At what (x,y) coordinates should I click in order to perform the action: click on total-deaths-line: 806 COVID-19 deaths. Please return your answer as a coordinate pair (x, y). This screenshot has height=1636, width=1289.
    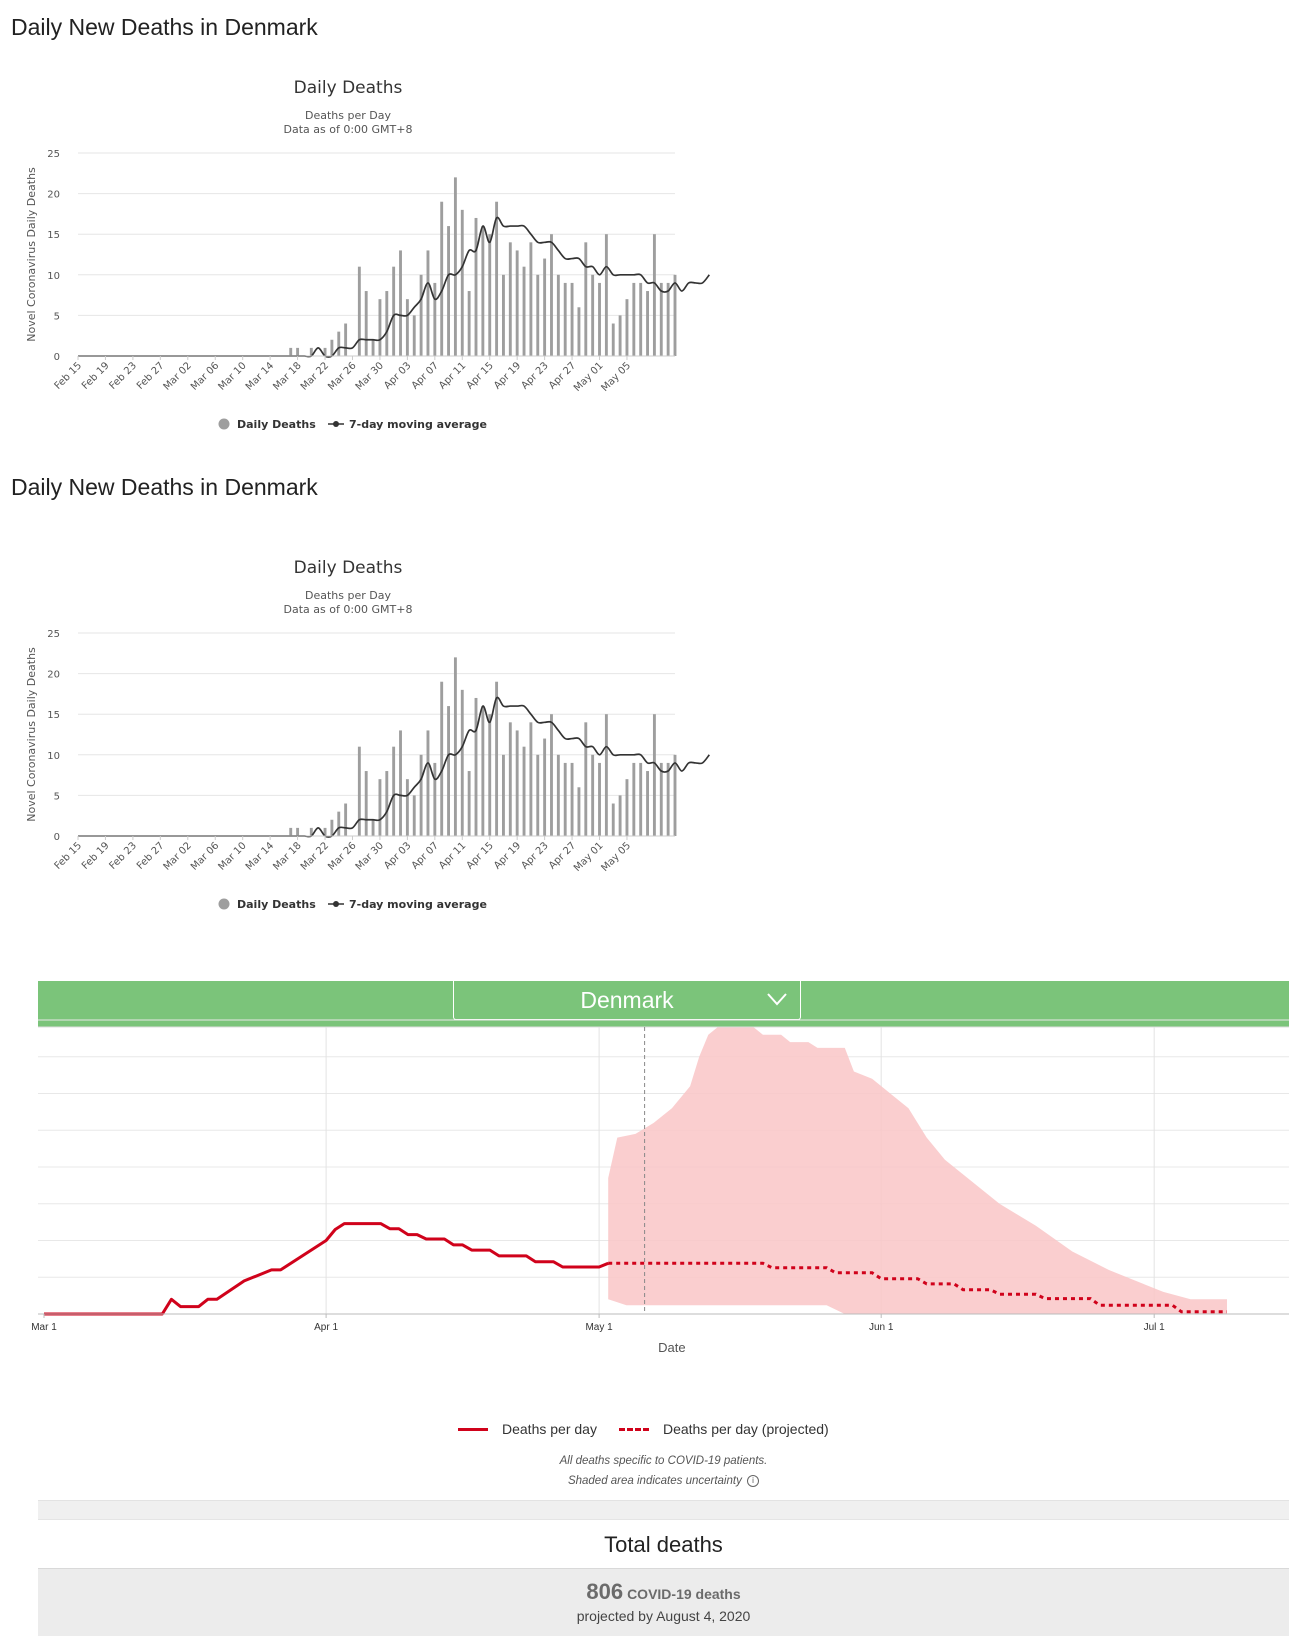
    Looking at the image, I should click on (663, 1592).